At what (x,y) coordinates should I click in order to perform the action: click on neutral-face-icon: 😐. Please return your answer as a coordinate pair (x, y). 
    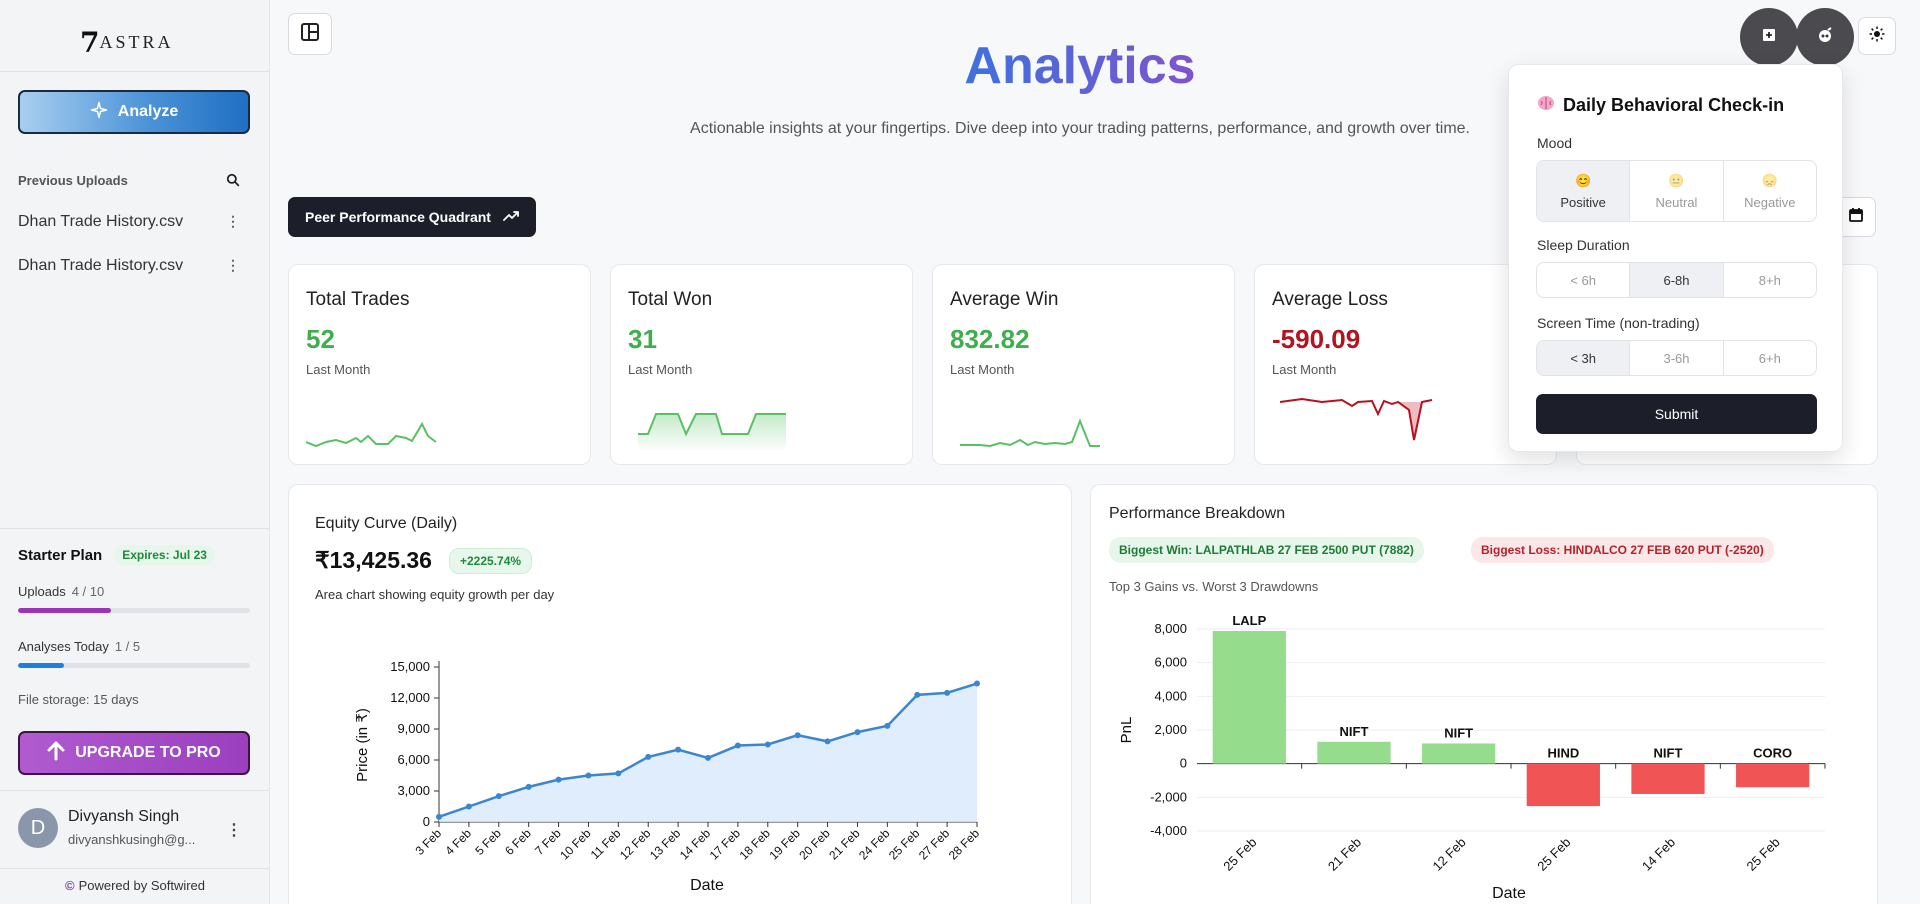
    Looking at the image, I should click on (1676, 180).